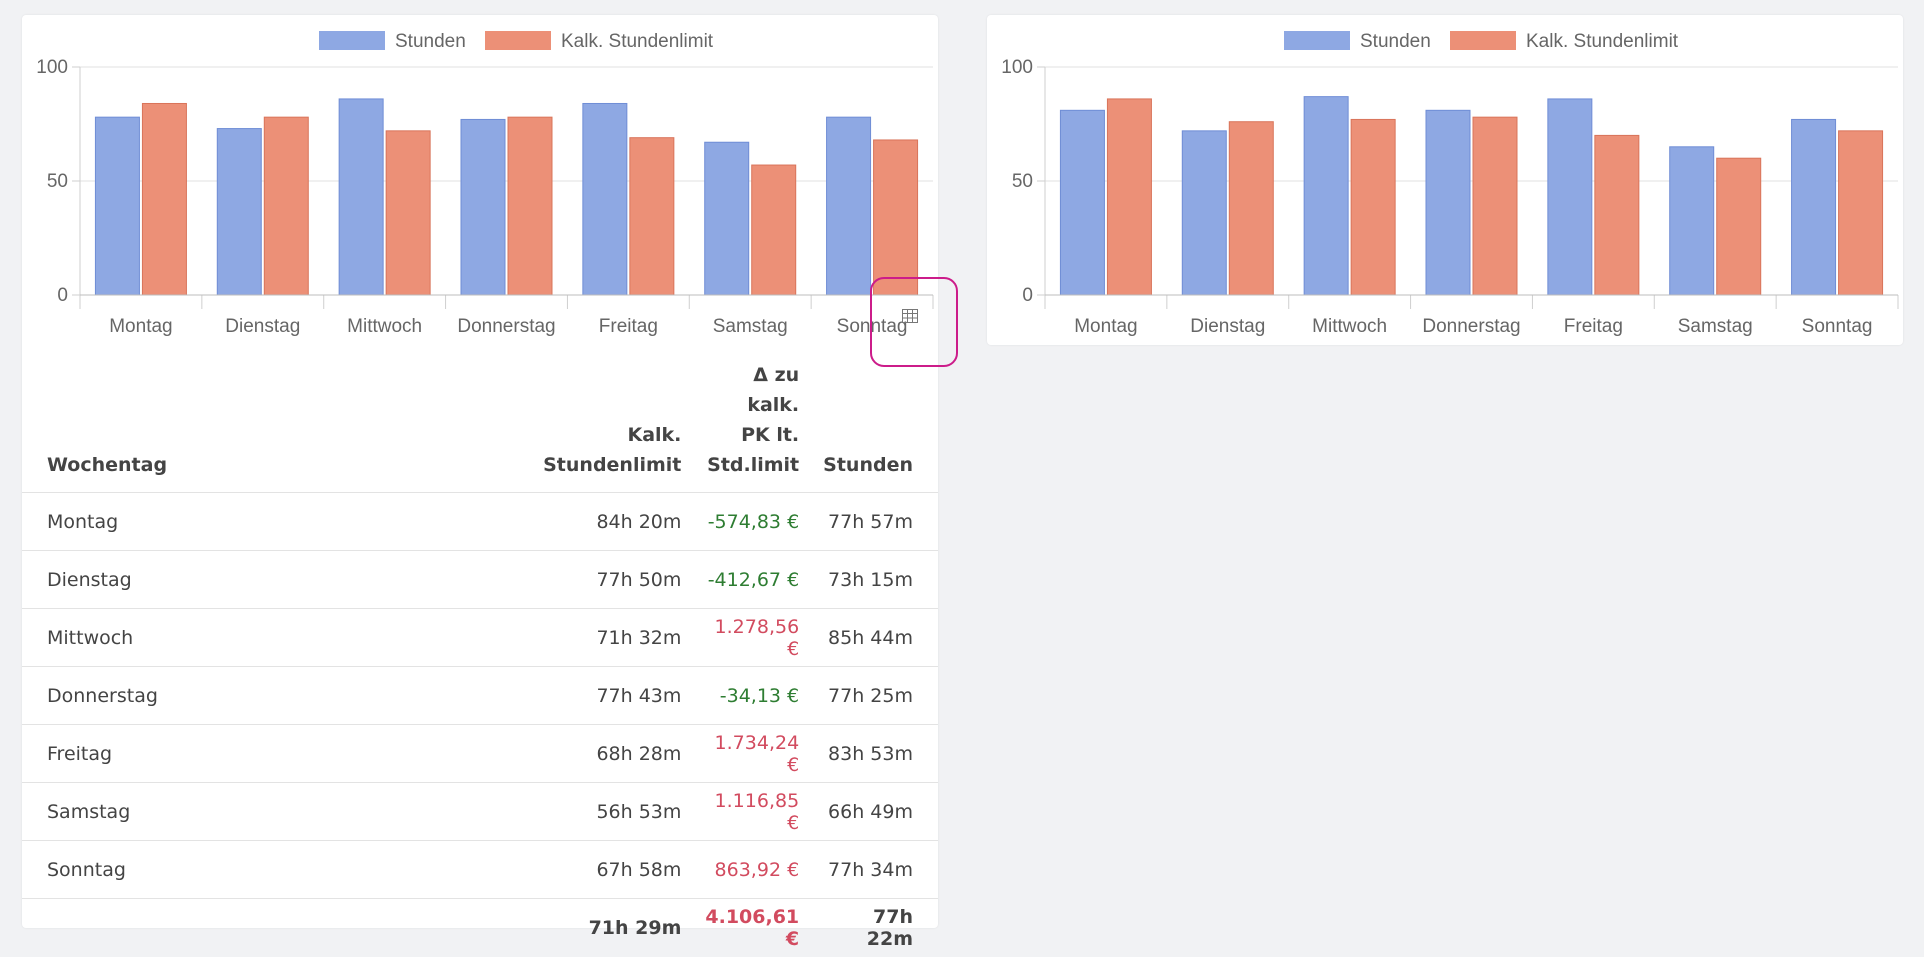 The width and height of the screenshot is (1924, 957). I want to click on cell-total-stunden: 77h 22m, so click(889, 927).